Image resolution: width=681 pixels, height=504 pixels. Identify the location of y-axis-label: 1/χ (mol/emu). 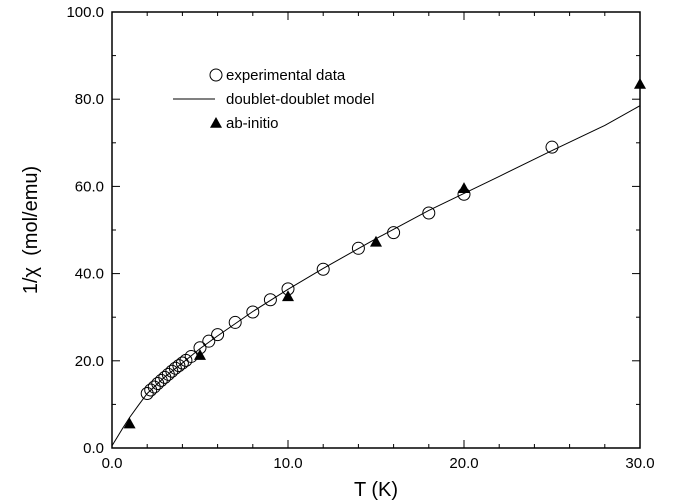
(31, 230).